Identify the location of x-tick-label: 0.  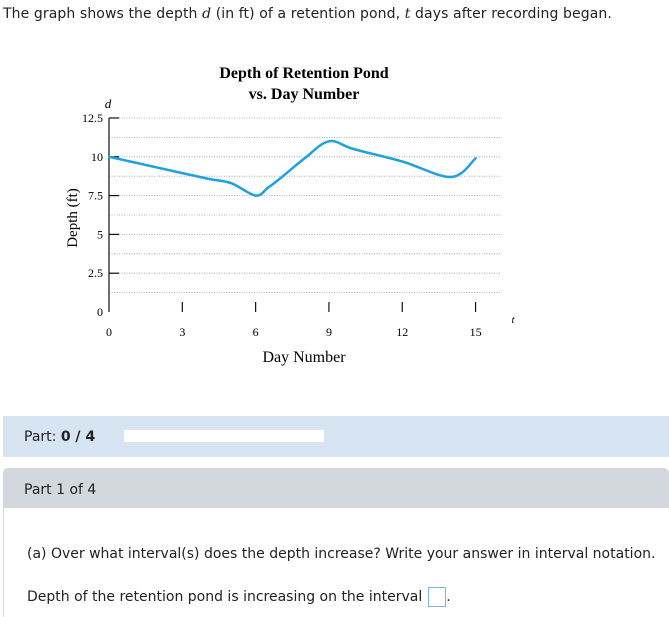
(109, 332).